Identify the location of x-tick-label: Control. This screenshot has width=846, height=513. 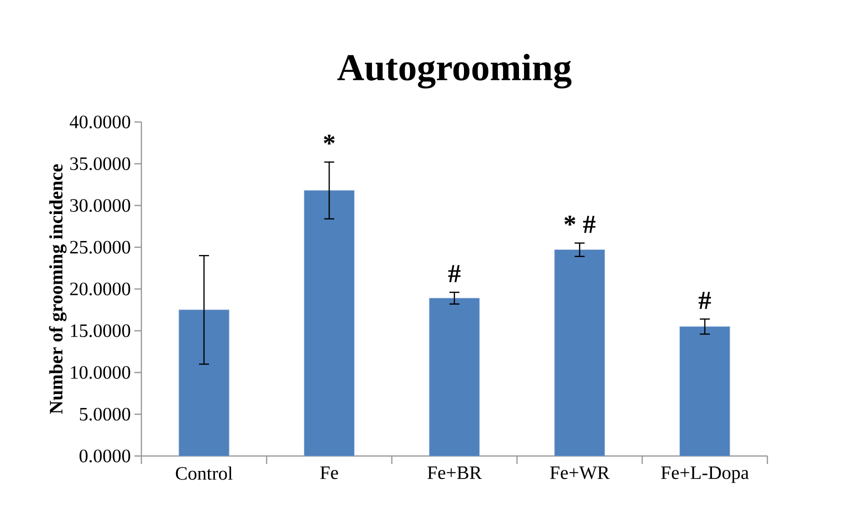
(204, 473).